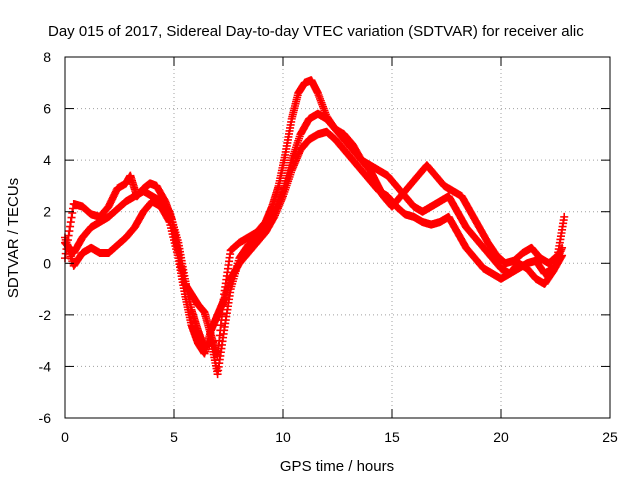 Image resolution: width=640 pixels, height=480 pixels. Describe the element at coordinates (47, 160) in the screenshot. I see `y-tick-label: 4` at that location.